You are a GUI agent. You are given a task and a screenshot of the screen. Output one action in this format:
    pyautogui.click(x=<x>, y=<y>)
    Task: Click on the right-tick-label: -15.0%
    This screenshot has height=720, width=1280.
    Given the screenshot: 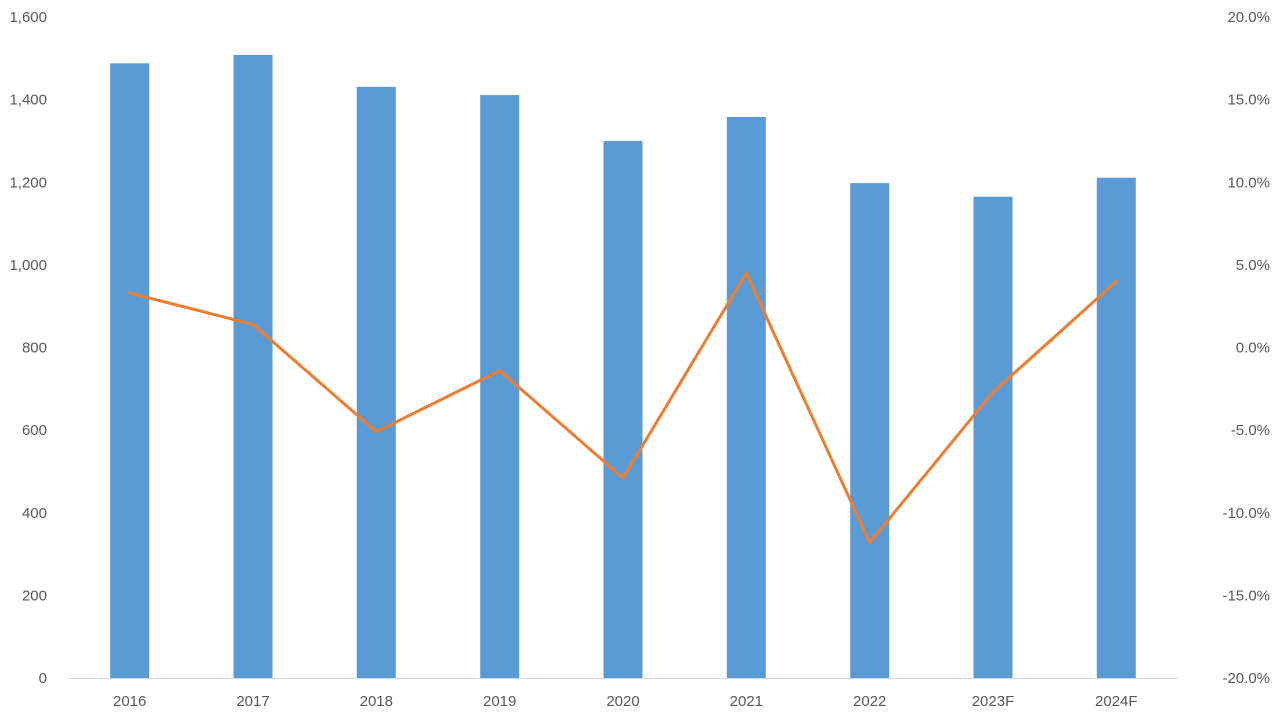 What is the action you would take?
    pyautogui.click(x=1246, y=595)
    